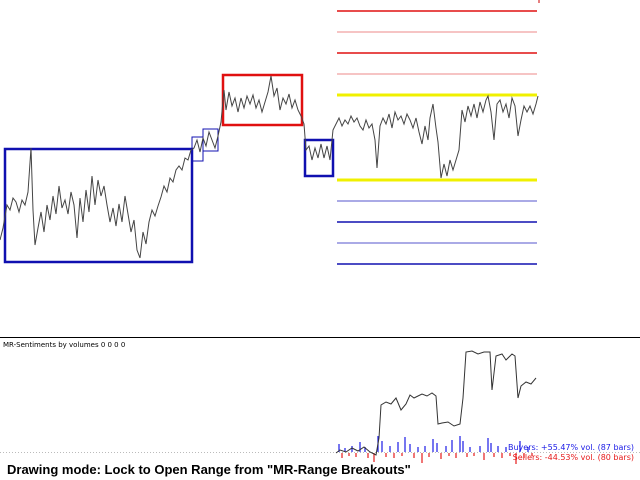  Describe the element at coordinates (319, 158) in the screenshot. I see `range-box-blue-mid` at that location.